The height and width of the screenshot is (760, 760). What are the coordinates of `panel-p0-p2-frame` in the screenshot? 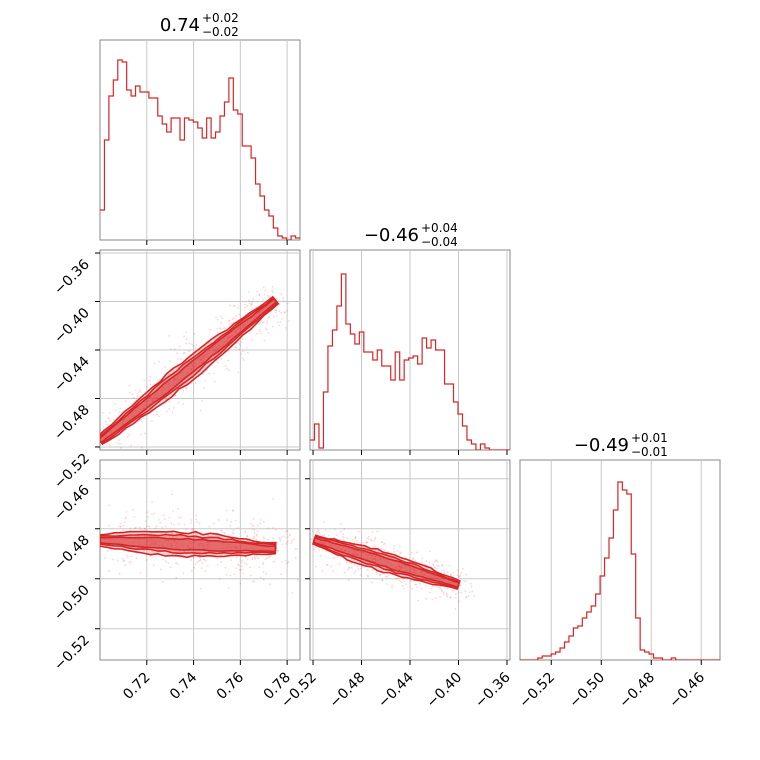 It's located at (200, 560).